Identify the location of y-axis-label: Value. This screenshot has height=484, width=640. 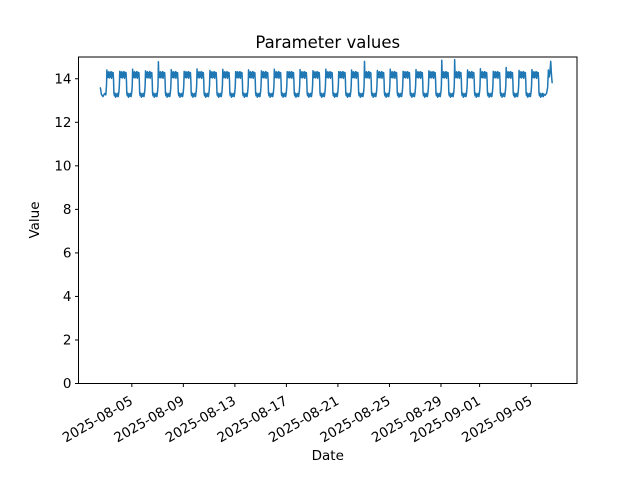
(35, 219).